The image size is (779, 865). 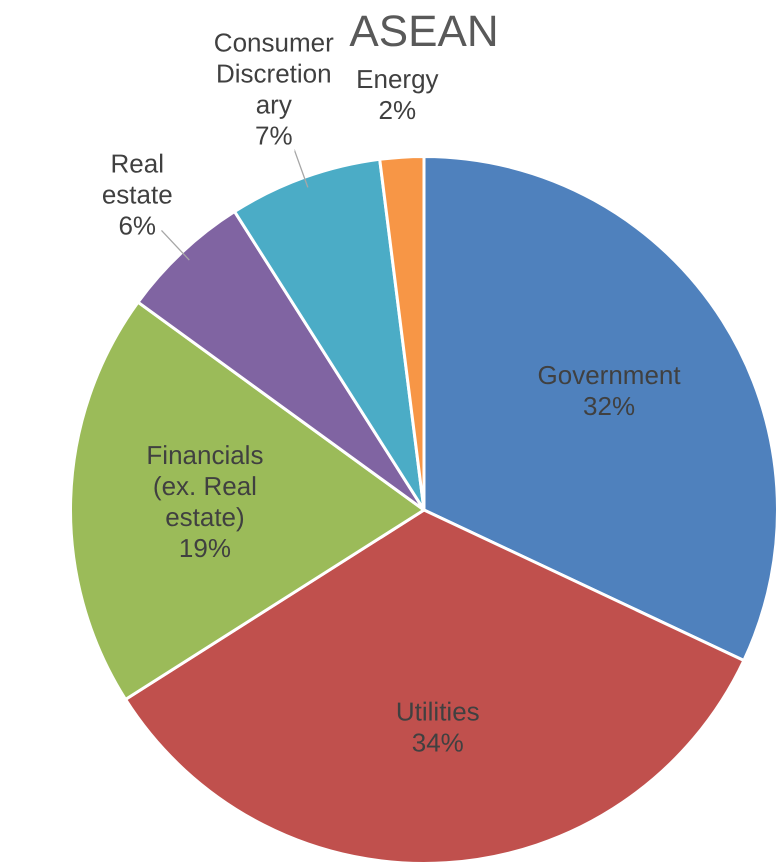 What do you see at coordinates (609, 406) in the screenshot?
I see `data-label: 32%` at bounding box center [609, 406].